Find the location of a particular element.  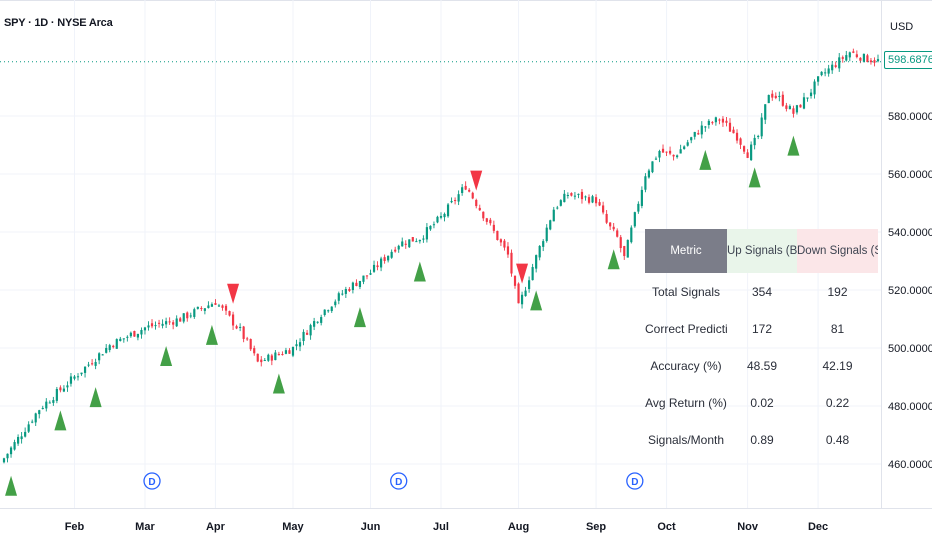

time-tick-label: Aug is located at coordinates (518, 527).